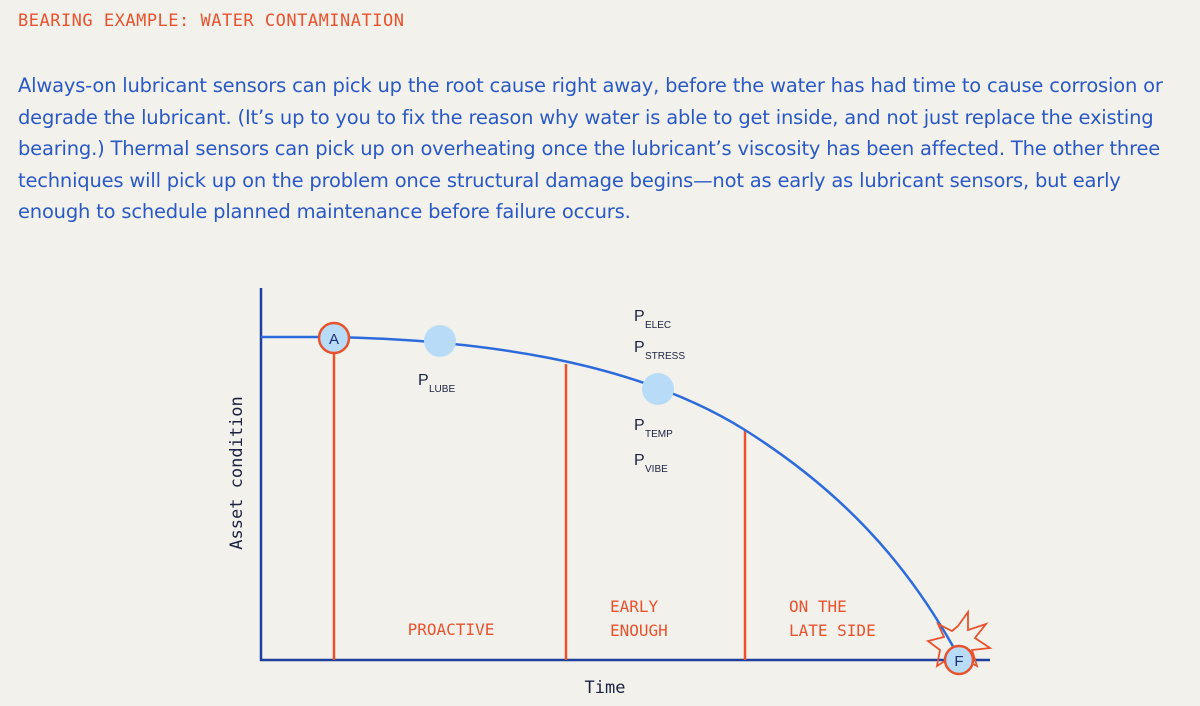 The image size is (1200, 706). I want to click on svg-text: TEMP, so click(659, 434).